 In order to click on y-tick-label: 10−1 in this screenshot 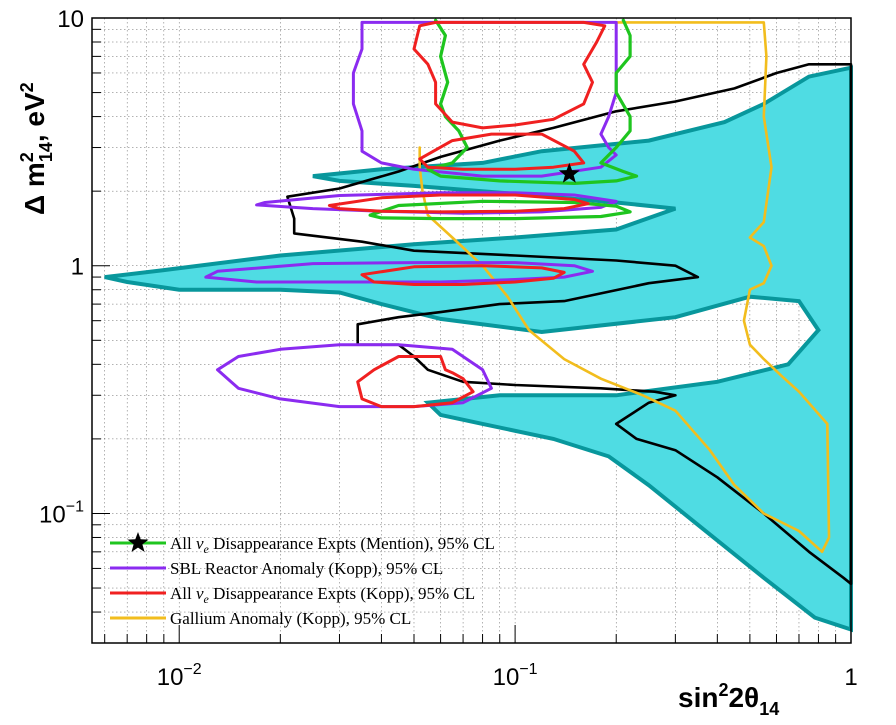, I will do `click(61, 513)`.